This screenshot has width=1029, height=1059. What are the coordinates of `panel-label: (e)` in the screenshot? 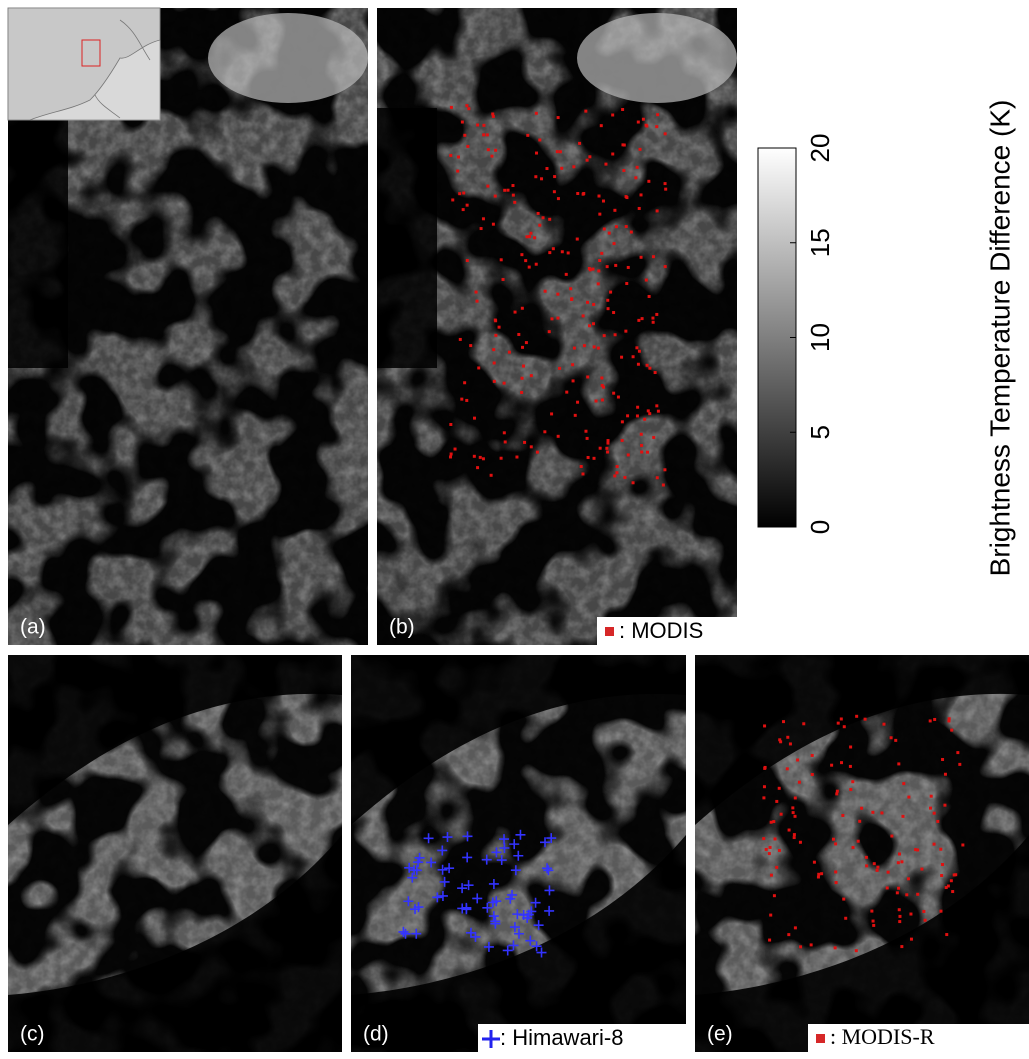 It's located at (720, 1034).